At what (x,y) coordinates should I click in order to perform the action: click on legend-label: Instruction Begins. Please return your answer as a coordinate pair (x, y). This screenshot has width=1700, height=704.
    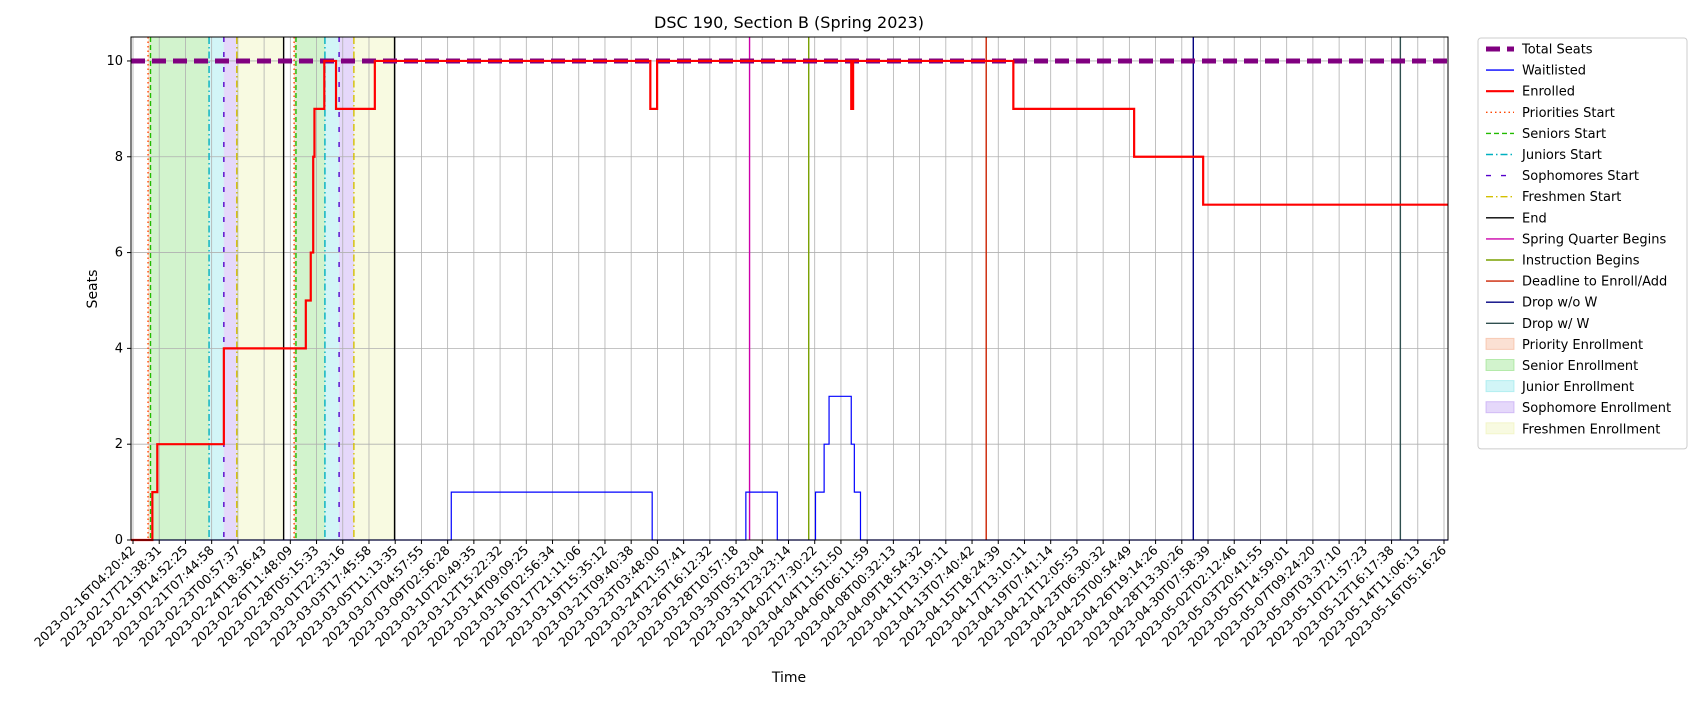
    Looking at the image, I should click on (1581, 261).